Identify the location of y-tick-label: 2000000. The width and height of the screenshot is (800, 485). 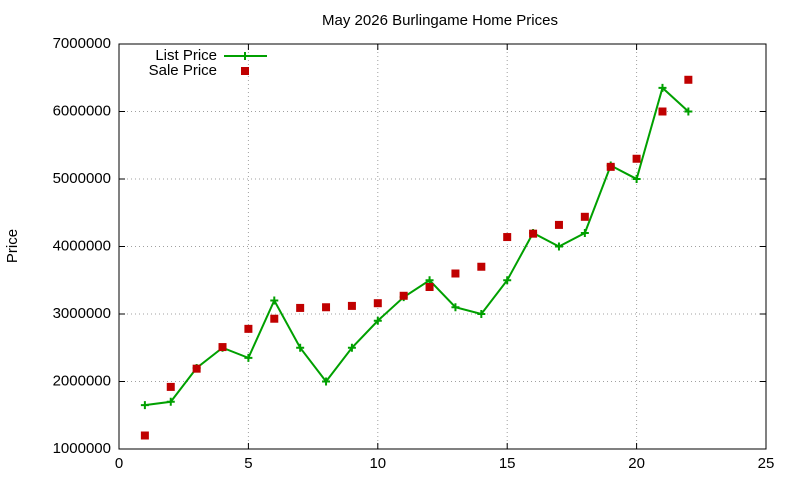
(82, 380).